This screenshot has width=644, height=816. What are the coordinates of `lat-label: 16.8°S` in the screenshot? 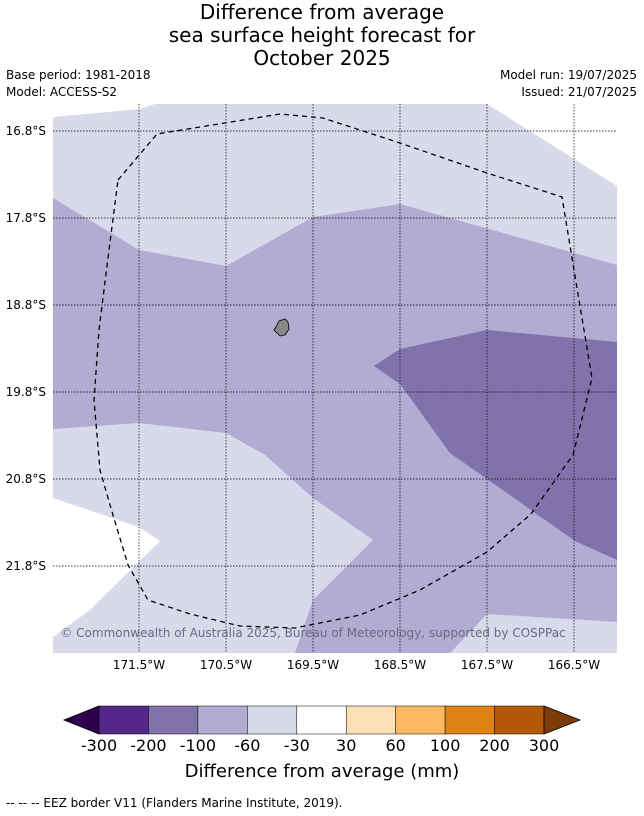 It's located at (26, 131).